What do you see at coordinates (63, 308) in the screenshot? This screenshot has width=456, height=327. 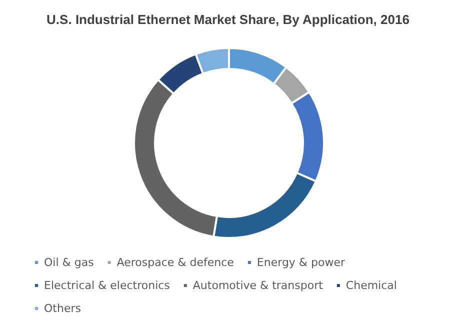 I see `legend-label: Others` at bounding box center [63, 308].